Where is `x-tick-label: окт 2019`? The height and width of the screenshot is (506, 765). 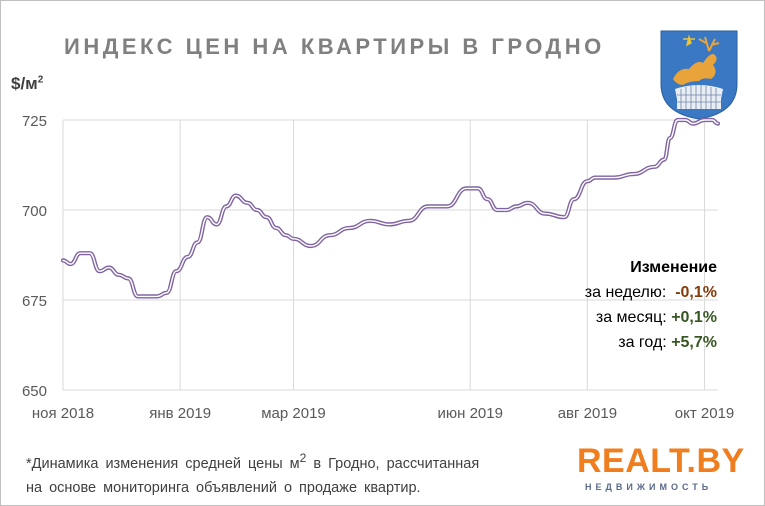
x-tick-label: окт 2019 is located at coordinates (704, 413).